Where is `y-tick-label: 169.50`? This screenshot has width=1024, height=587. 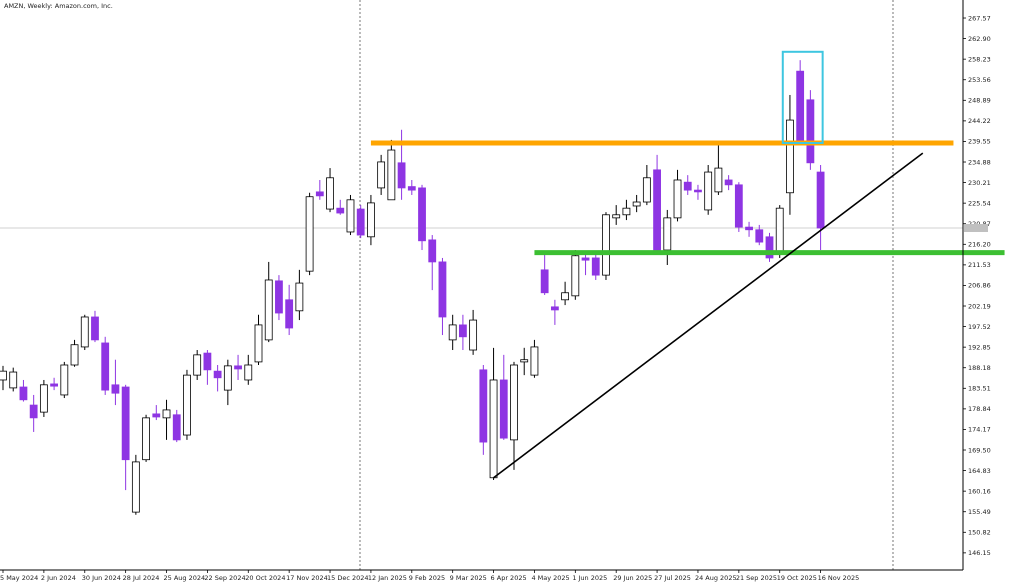 y-tick-label: 169.50 is located at coordinates (979, 450).